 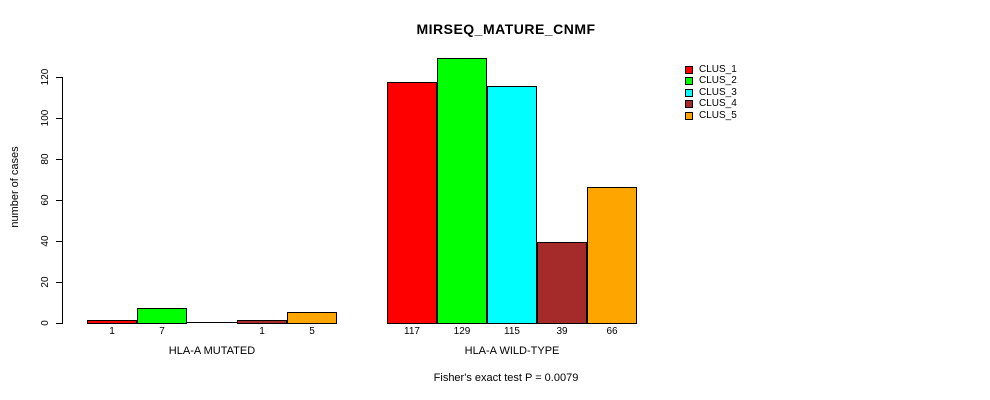 What do you see at coordinates (262, 322) in the screenshot?
I see `bar-clus-4-hla-a-mutated` at bounding box center [262, 322].